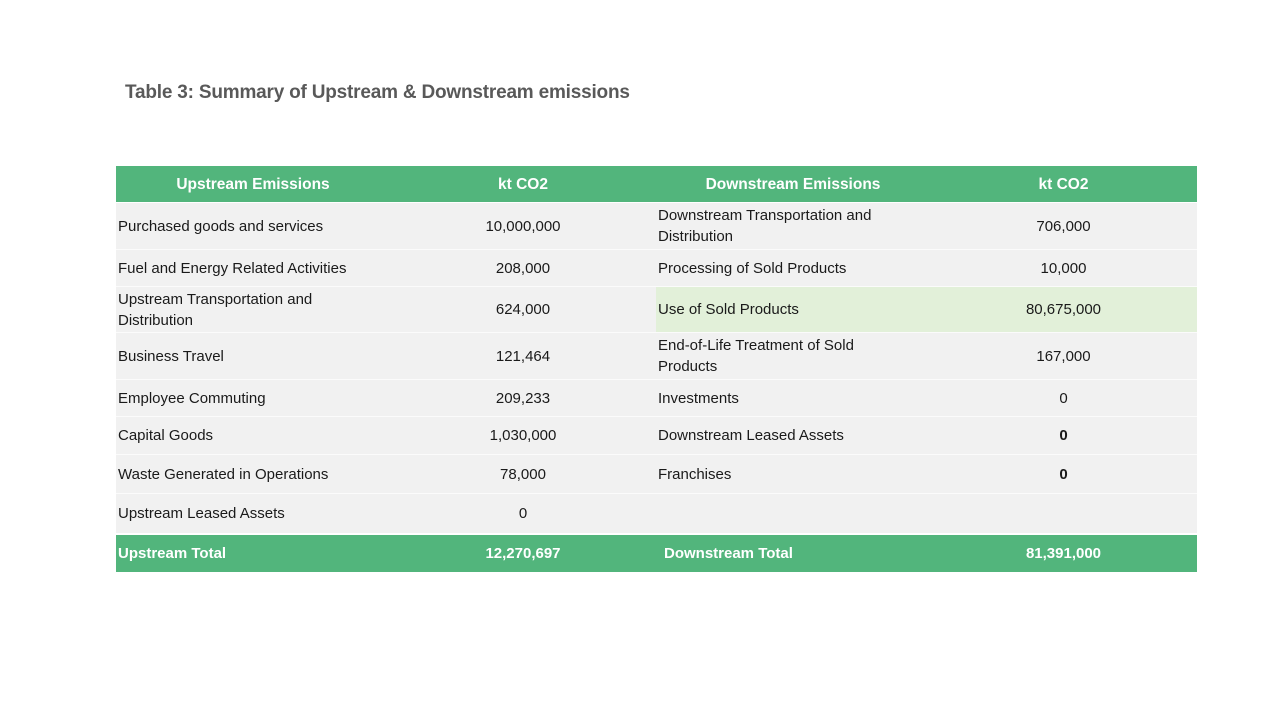  I want to click on upstream-value: 208,000, so click(523, 268).